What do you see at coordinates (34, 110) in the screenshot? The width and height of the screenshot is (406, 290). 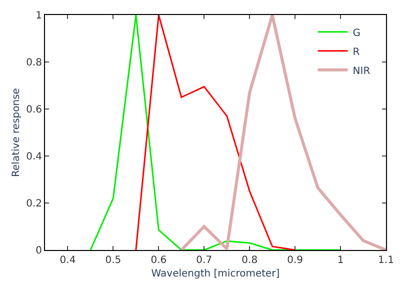 I see `y-tick-label: 0.6` at bounding box center [34, 110].